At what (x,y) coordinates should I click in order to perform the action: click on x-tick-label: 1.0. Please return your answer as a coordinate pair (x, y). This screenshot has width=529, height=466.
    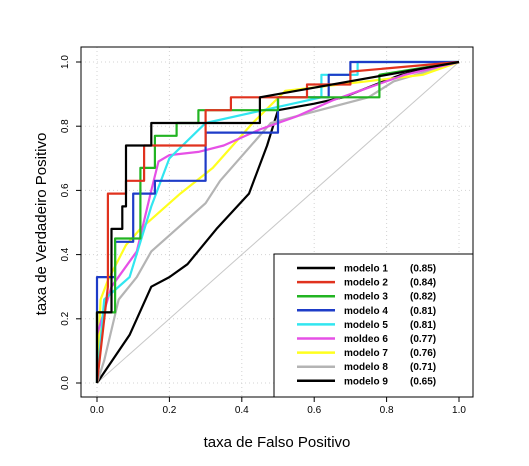
    Looking at the image, I should click on (459, 410).